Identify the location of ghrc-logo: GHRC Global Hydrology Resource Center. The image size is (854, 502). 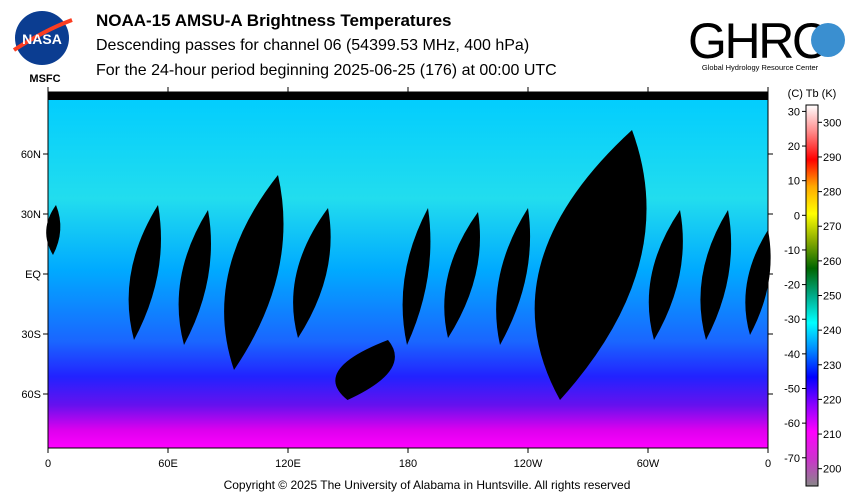
(766, 42).